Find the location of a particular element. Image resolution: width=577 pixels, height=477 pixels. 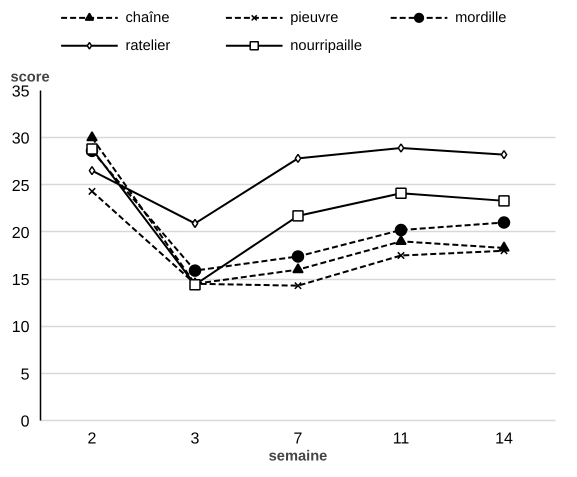

x-tick-label: 7 is located at coordinates (298, 439).